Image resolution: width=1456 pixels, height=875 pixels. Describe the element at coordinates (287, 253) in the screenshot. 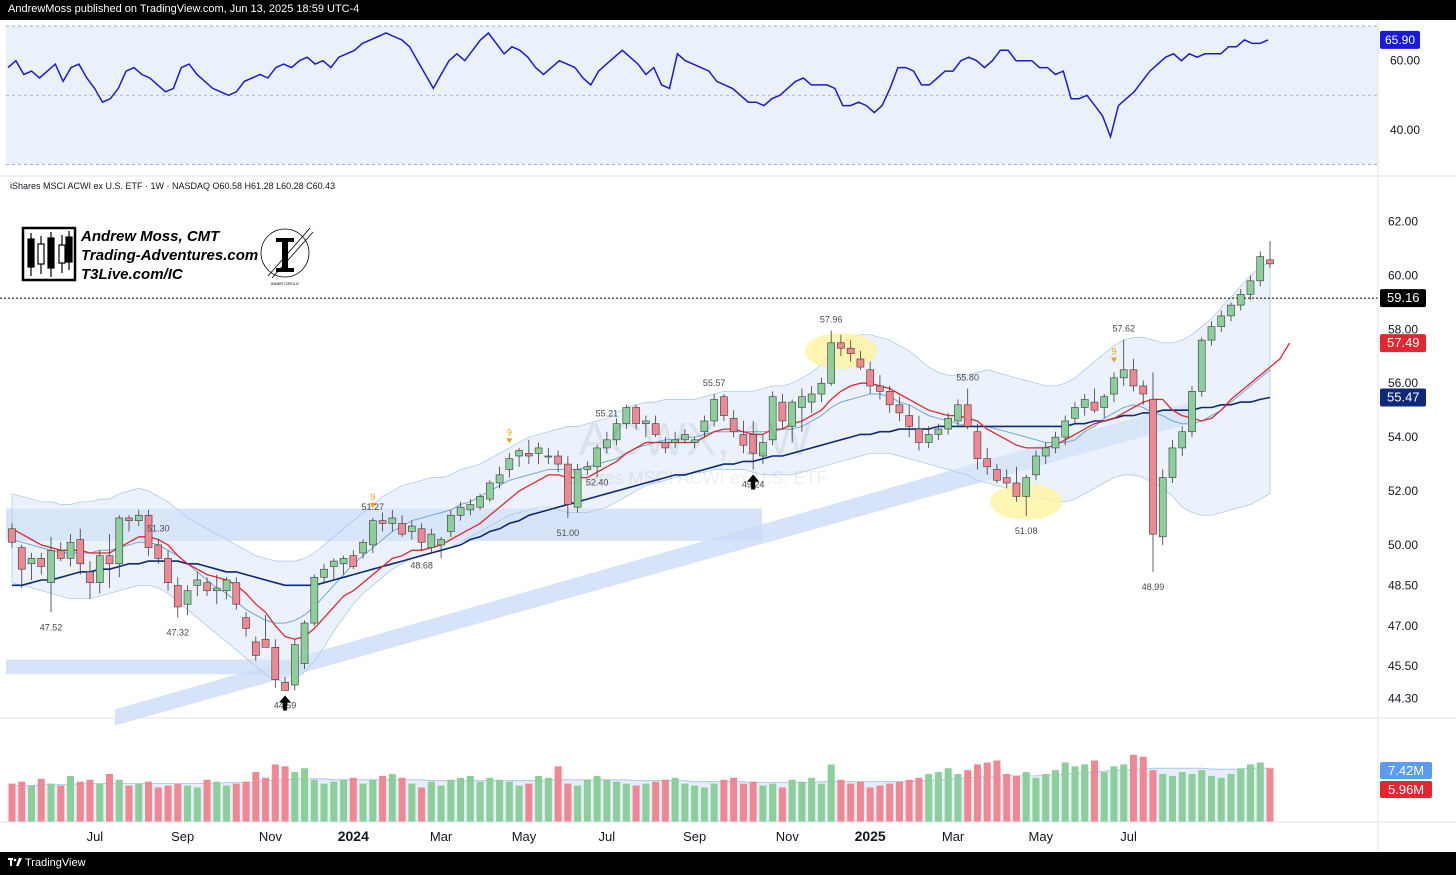

I see `inner-circle-badge-icon` at that location.